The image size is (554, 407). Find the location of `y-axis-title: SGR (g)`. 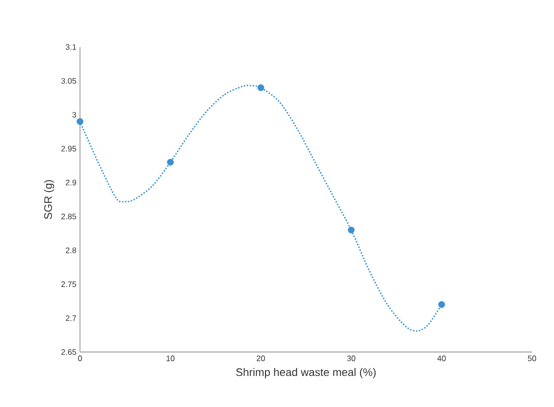

y-axis-title: SGR (g) is located at coordinates (49, 200).